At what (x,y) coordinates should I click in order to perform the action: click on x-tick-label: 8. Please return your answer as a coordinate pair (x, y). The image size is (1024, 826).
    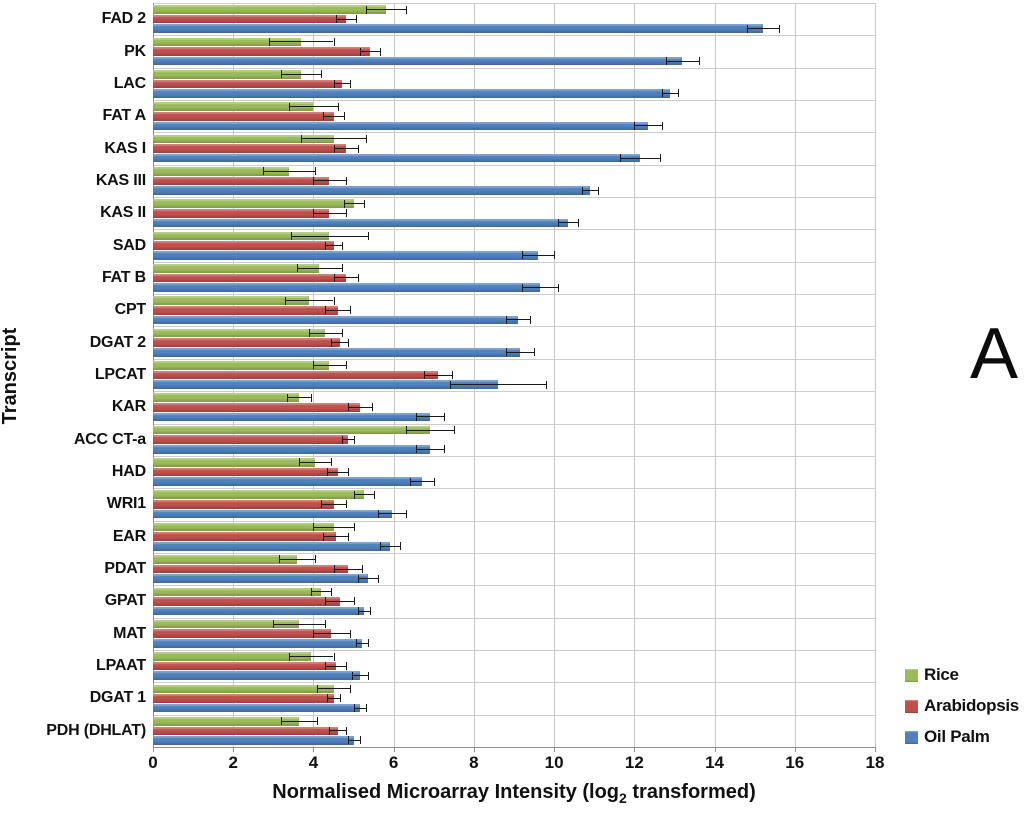
    Looking at the image, I should click on (474, 762).